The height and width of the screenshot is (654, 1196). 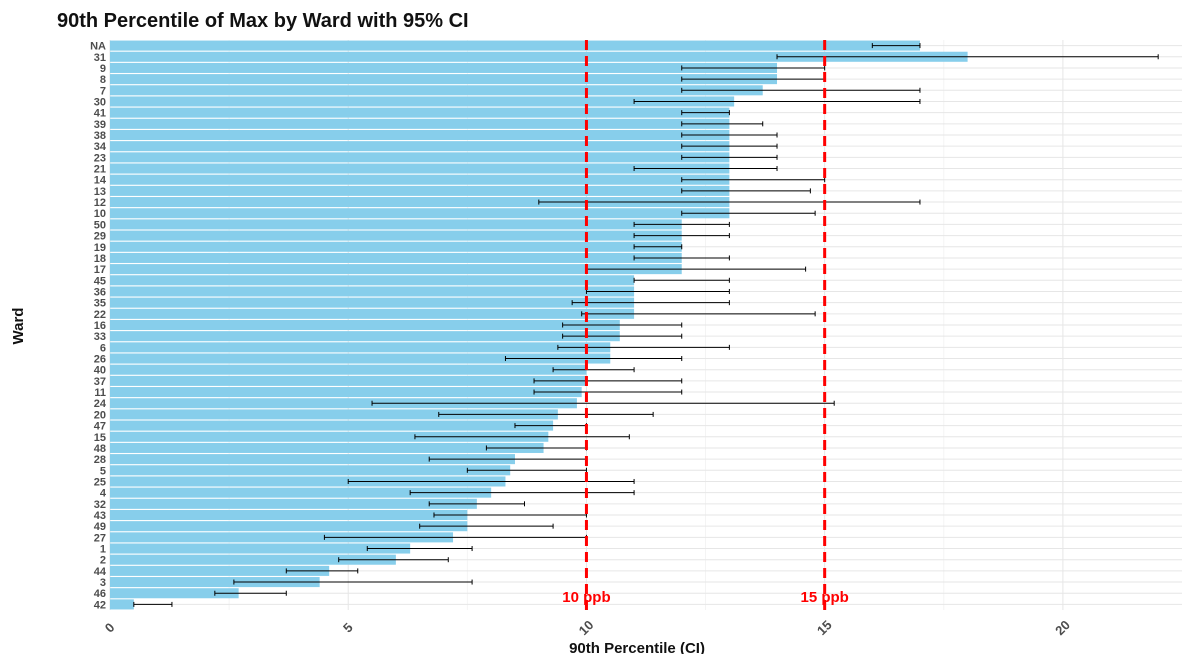 I want to click on y-tick-label: 15, so click(x=100, y=438).